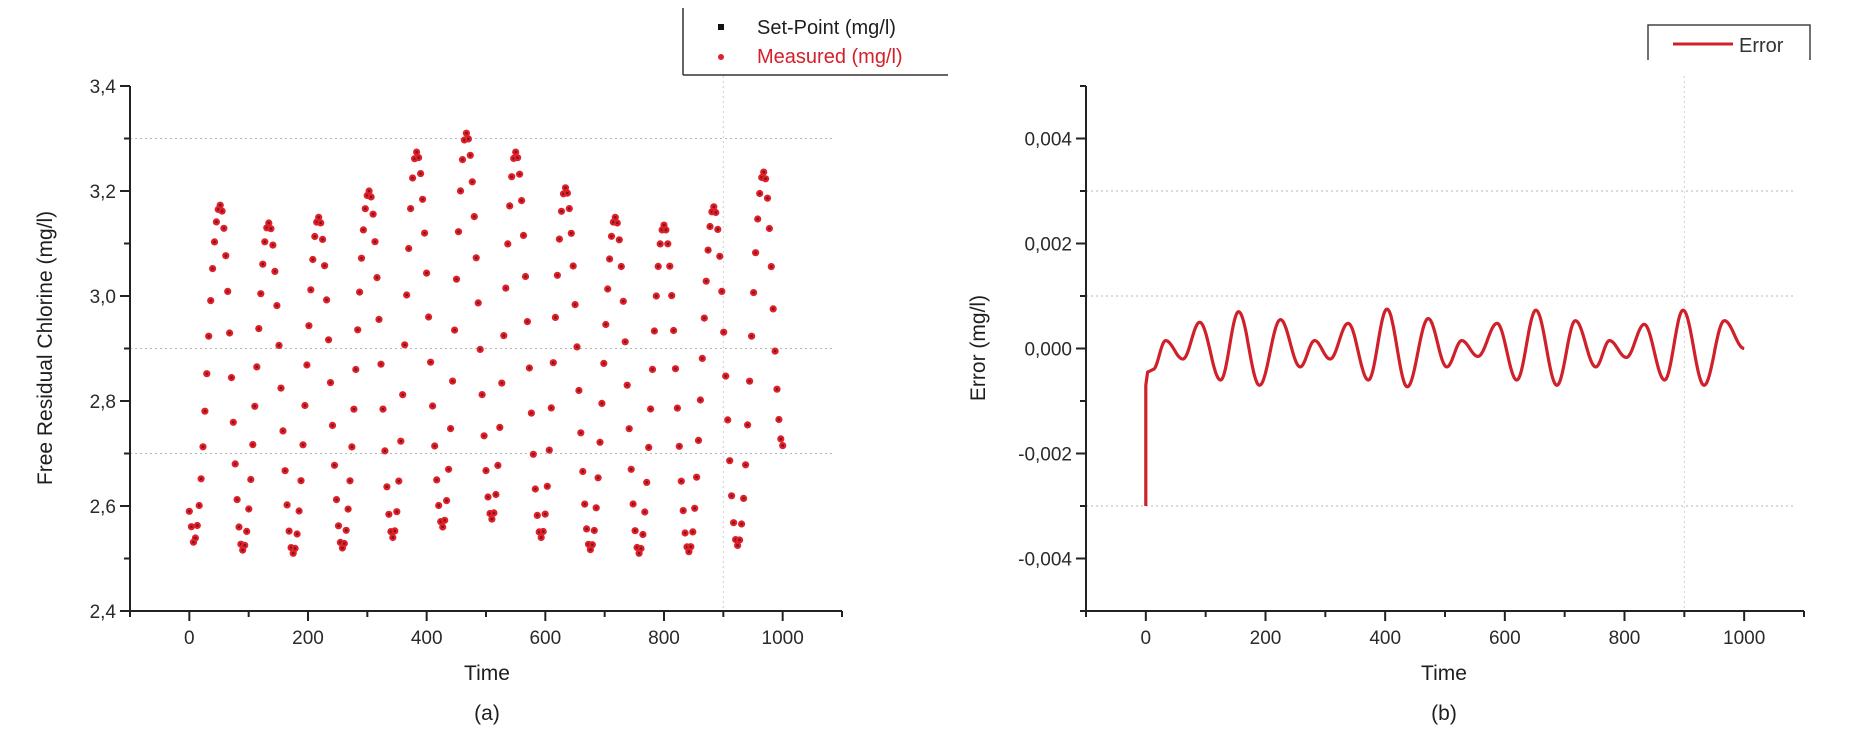 This screenshot has width=1854, height=730. What do you see at coordinates (487, 713) in the screenshot?
I see `chart-a-panel-label: (a)` at bounding box center [487, 713].